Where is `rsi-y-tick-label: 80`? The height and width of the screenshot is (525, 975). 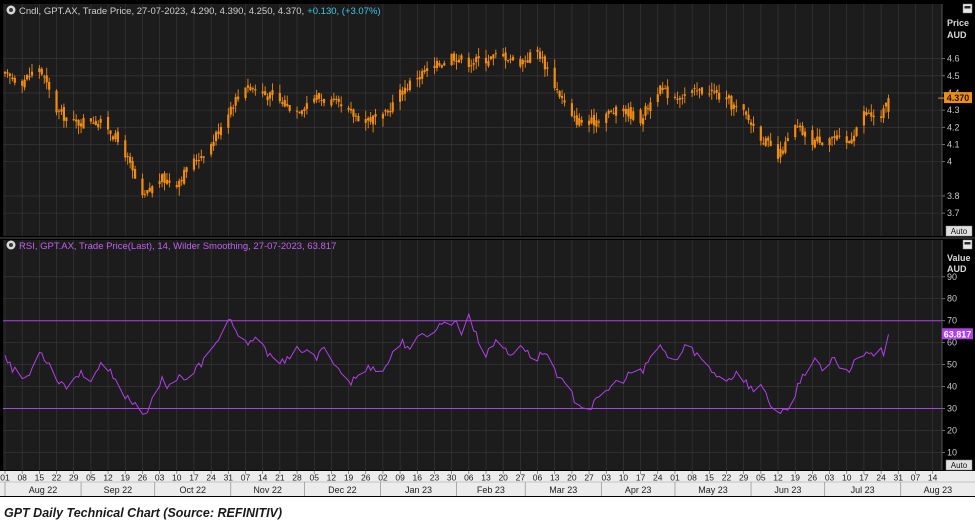 rsi-y-tick-label: 80 is located at coordinates (952, 299).